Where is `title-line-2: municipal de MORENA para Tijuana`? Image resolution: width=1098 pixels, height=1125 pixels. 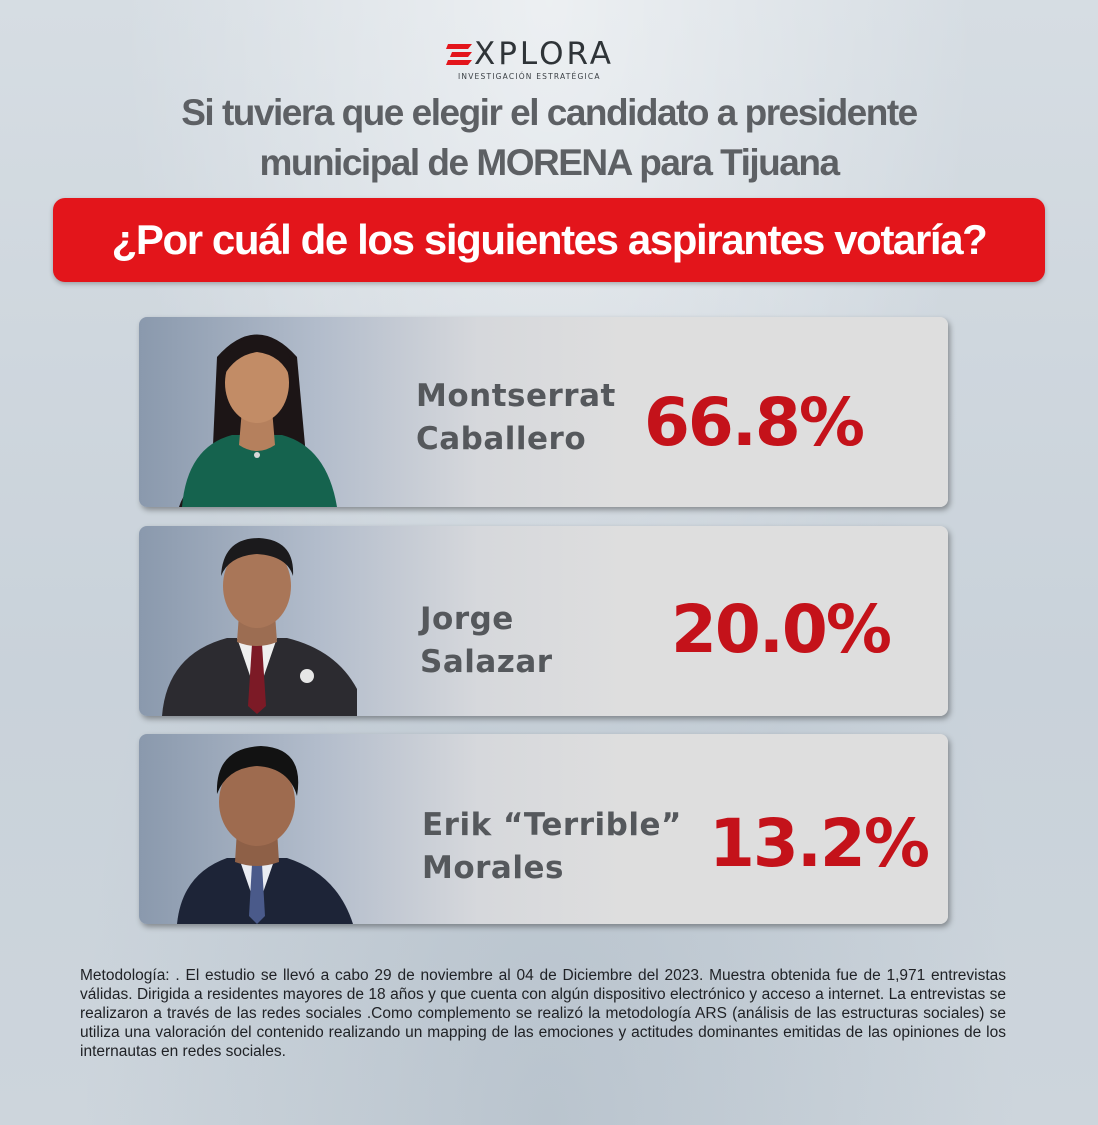 title-line-2: municipal de MORENA para Tijuana is located at coordinates (549, 162).